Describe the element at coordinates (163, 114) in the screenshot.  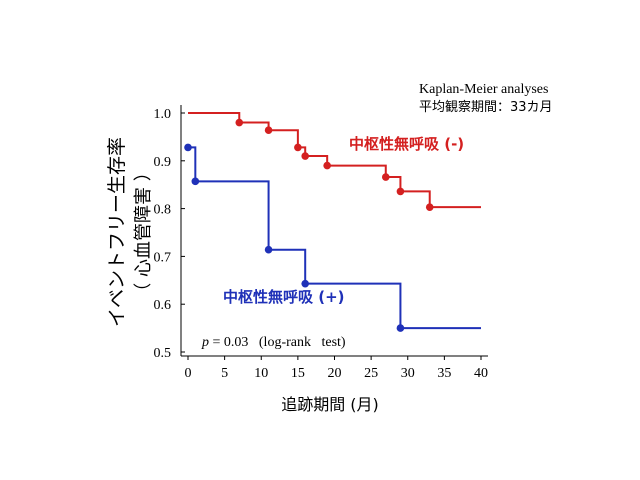
I see `y-tick-label: 1.0` at that location.